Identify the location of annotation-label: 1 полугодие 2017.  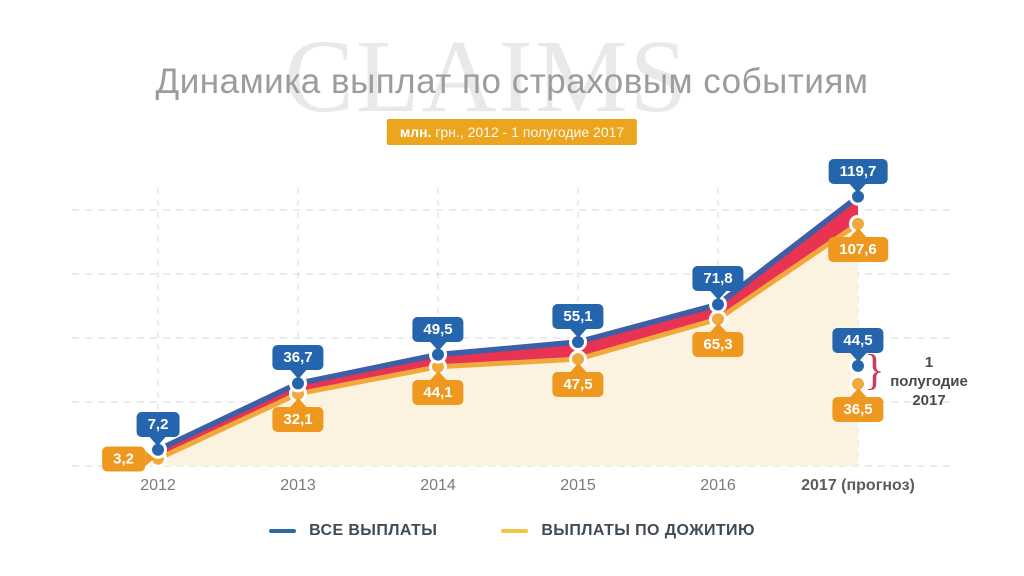
(929, 381).